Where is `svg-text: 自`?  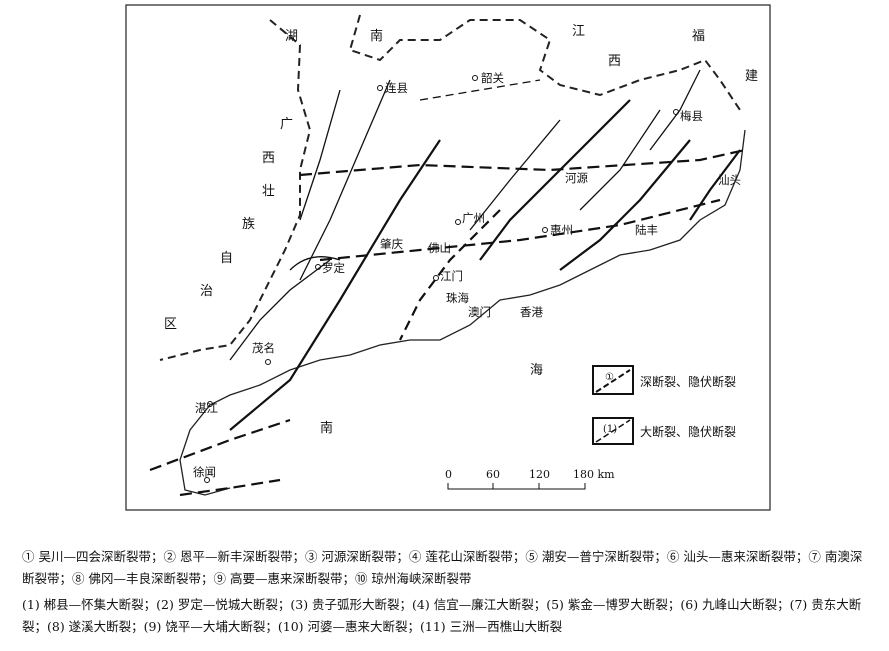 svg-text: 自 is located at coordinates (226, 258).